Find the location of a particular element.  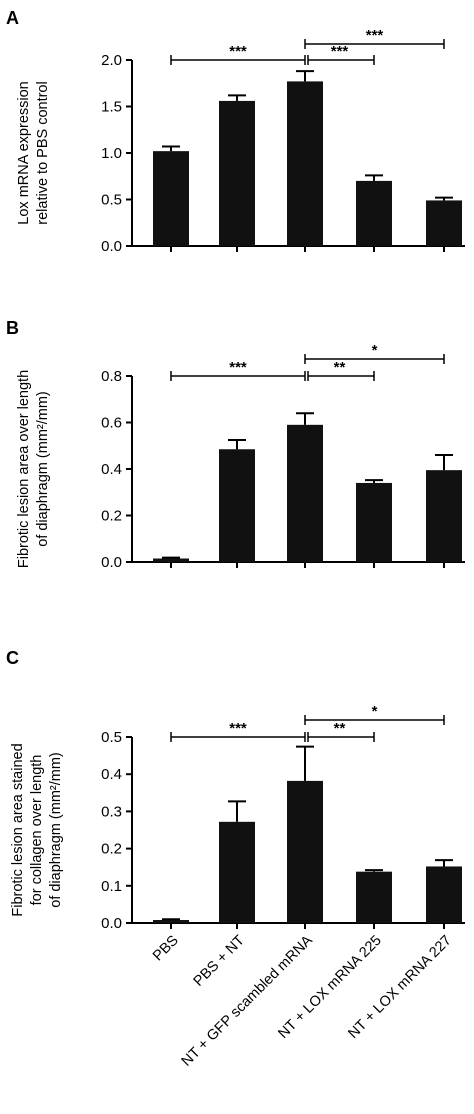

panel-letter: A is located at coordinates (12, 18).